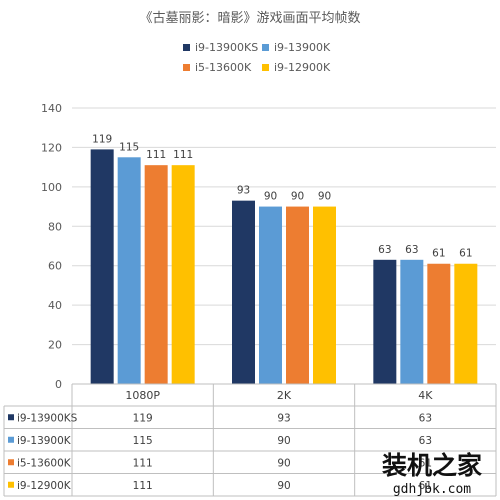  What do you see at coordinates (51, 246) in the screenshot?
I see `y-axis: 0 20 40 60 80 100 120 140` at bounding box center [51, 246].